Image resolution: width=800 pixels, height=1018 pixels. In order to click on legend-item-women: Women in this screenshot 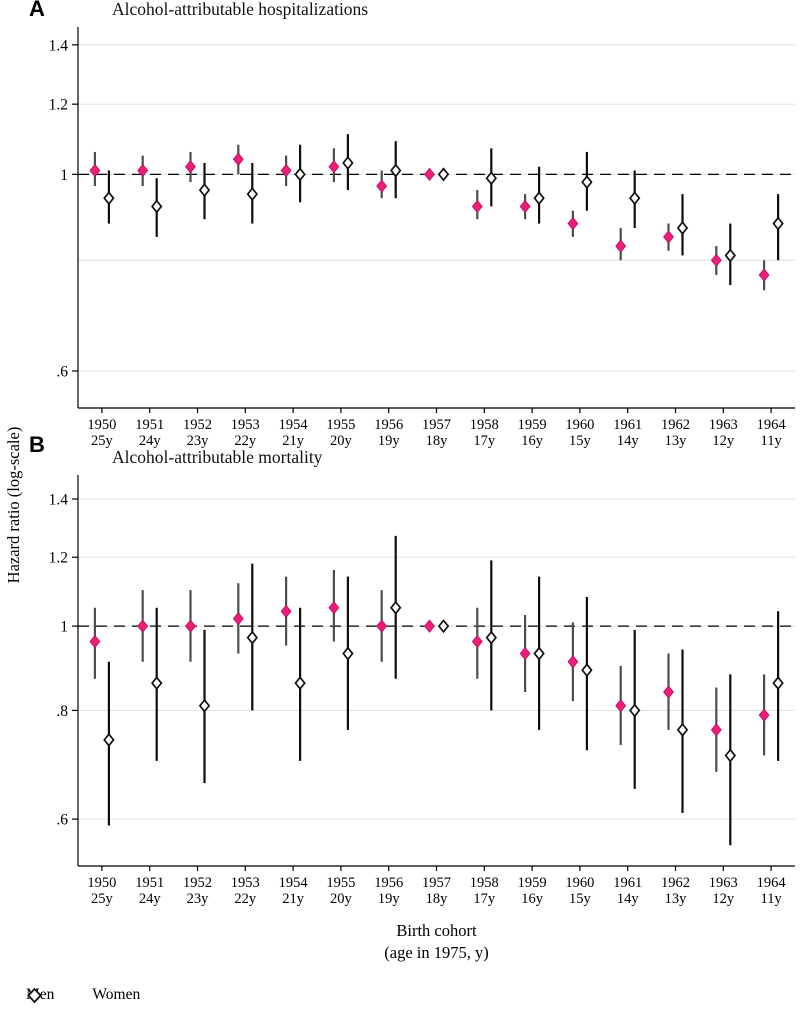, I will do `click(84, 995)`.